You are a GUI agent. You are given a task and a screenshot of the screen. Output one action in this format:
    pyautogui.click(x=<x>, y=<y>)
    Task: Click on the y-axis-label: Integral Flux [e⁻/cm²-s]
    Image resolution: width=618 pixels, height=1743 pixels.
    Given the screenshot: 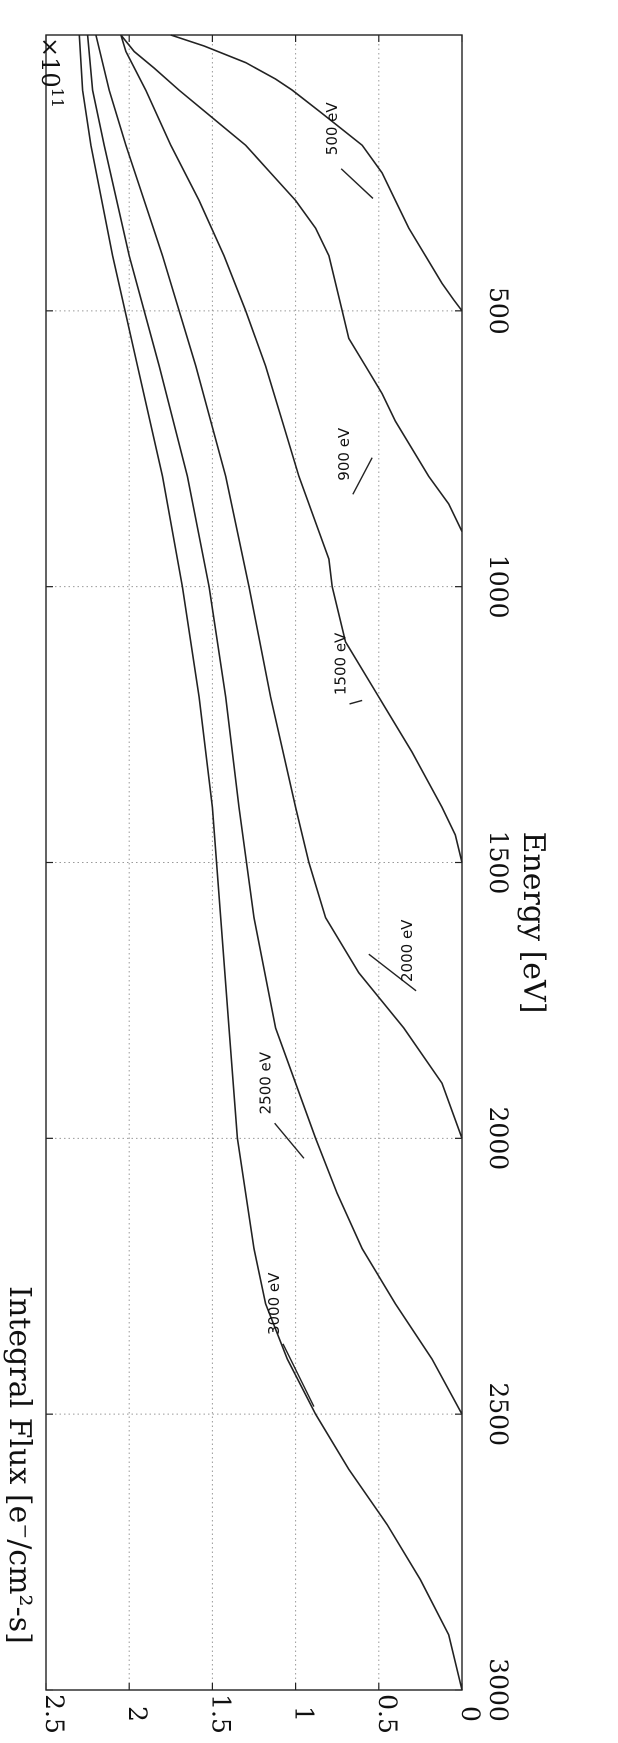 What is the action you would take?
    pyautogui.click(x=19, y=1465)
    